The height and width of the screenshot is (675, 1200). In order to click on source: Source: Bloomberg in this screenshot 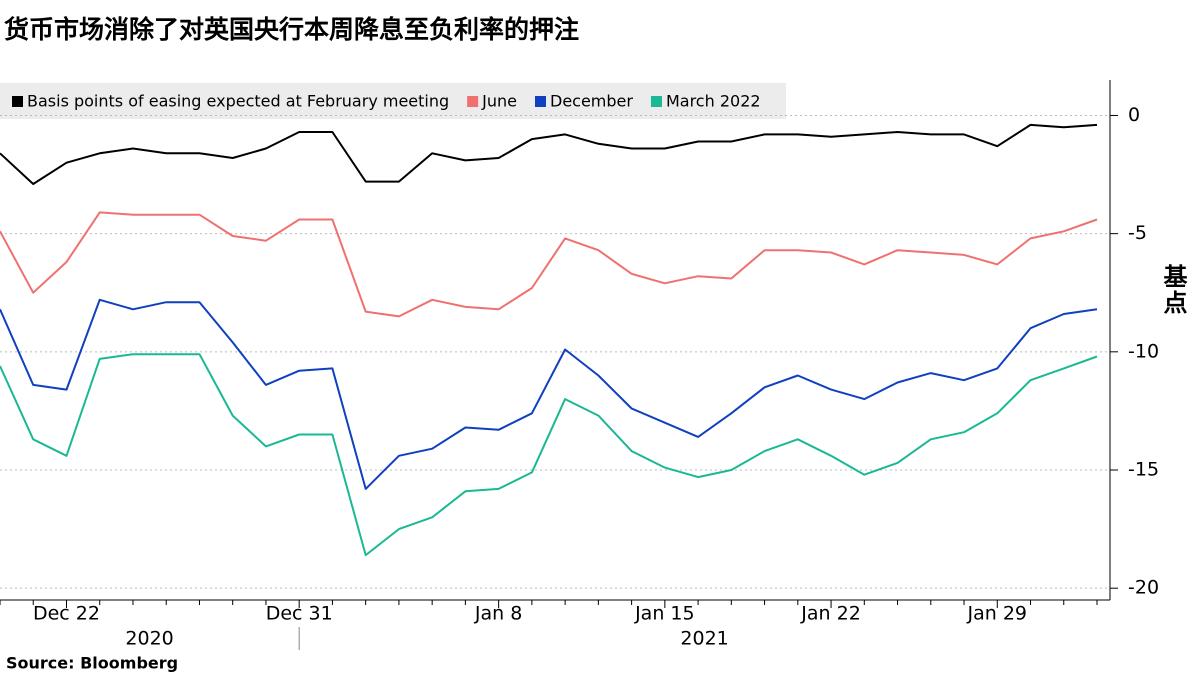, I will do `click(92, 663)`.